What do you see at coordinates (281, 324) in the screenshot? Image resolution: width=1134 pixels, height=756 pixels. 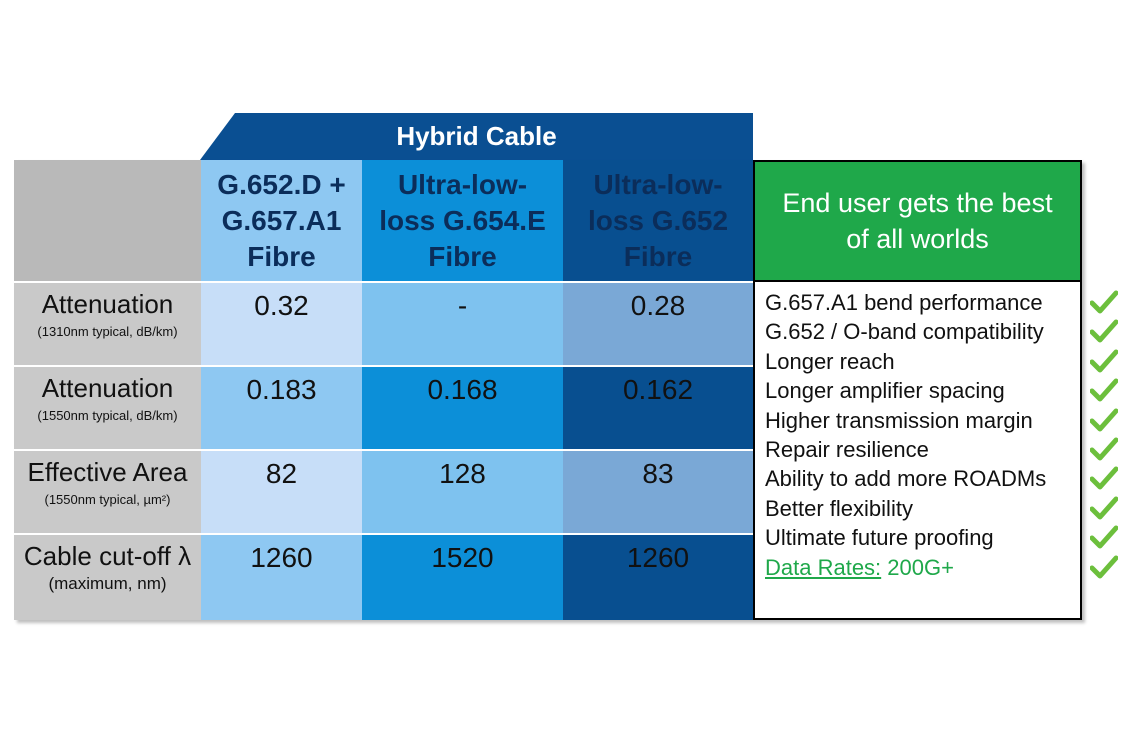 I see `table-cell: 0.32` at bounding box center [281, 324].